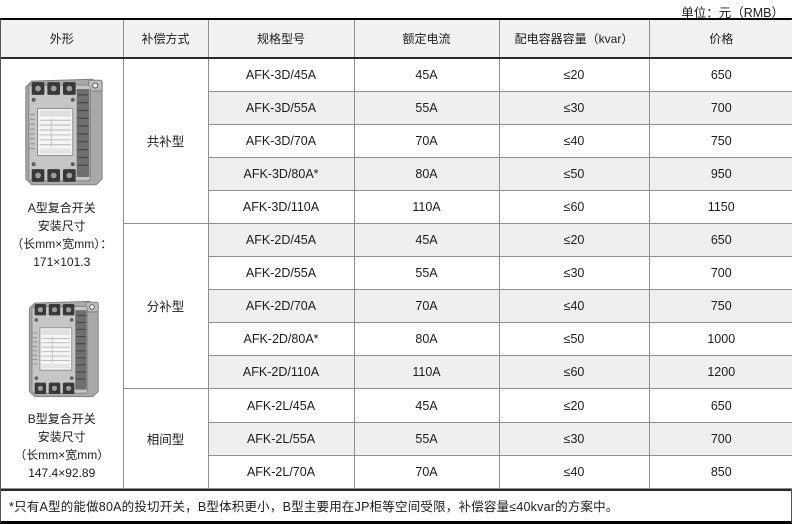  I want to click on switch-device-a-image, so click(62, 132).